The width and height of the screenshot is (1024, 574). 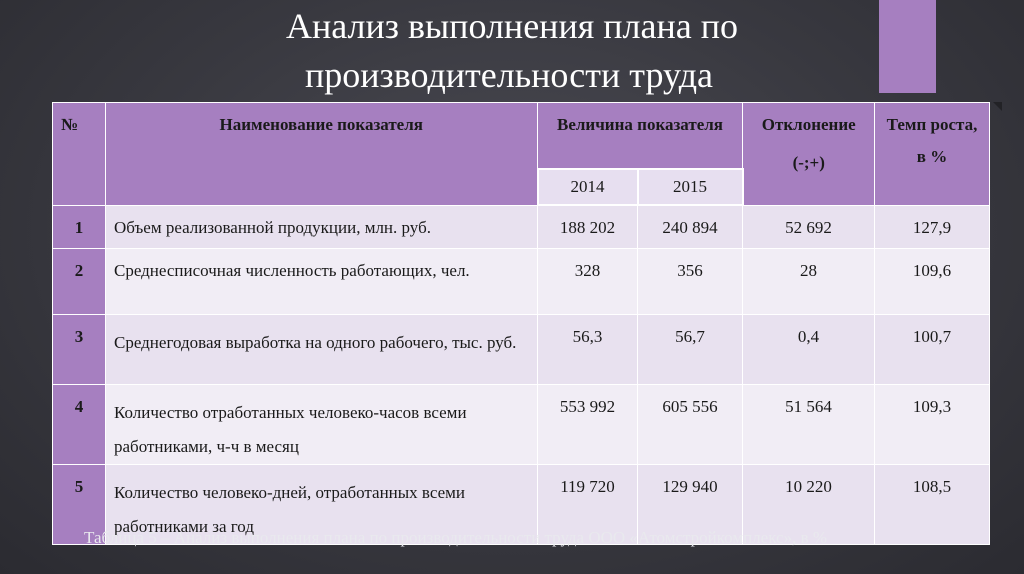 I want to click on row-2015: 240 894, so click(x=690, y=226).